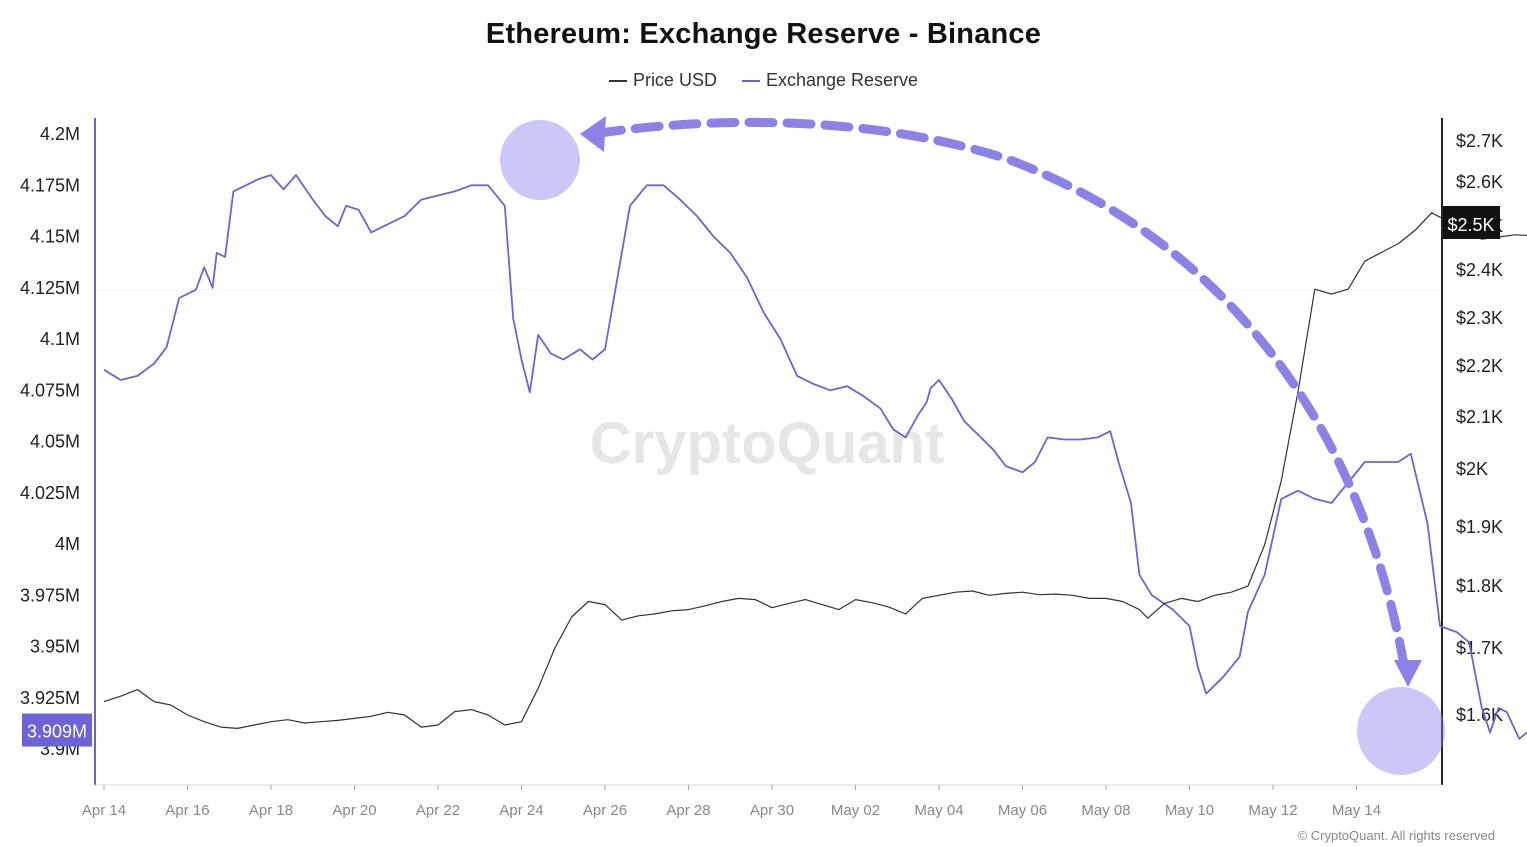  I want to click on x-tick-label: Apr 16, so click(187, 810).